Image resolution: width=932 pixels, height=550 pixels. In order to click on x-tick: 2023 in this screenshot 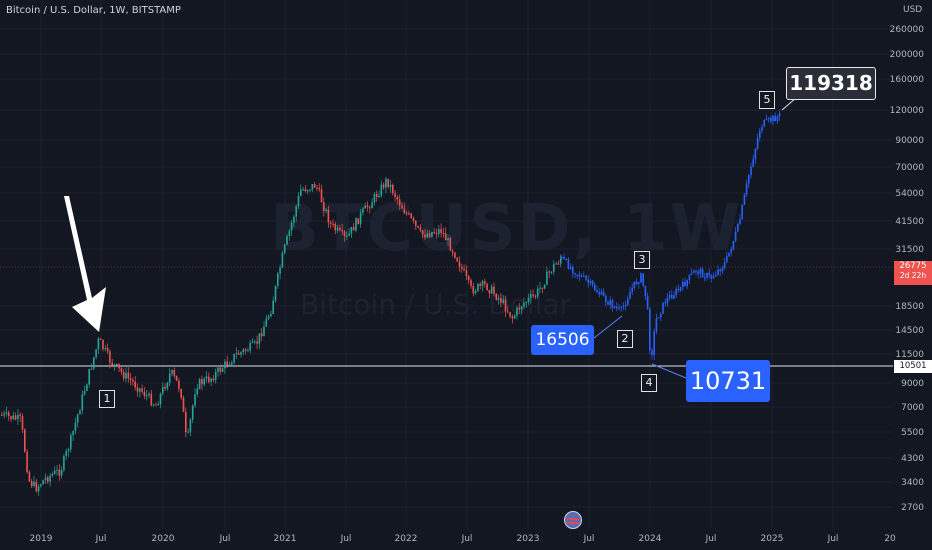, I will do `click(528, 539)`.